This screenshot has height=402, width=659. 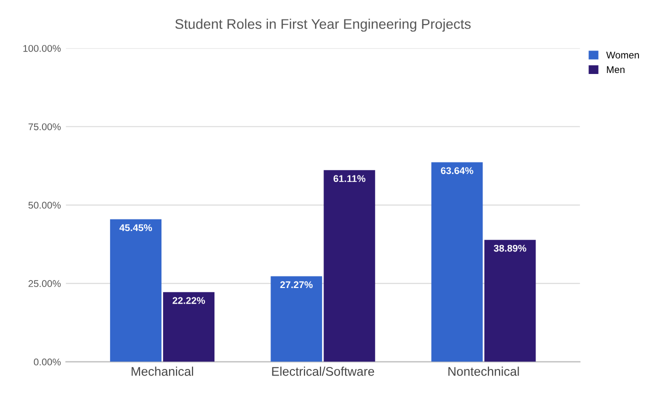 I want to click on data-label: 27.27%, so click(x=296, y=284).